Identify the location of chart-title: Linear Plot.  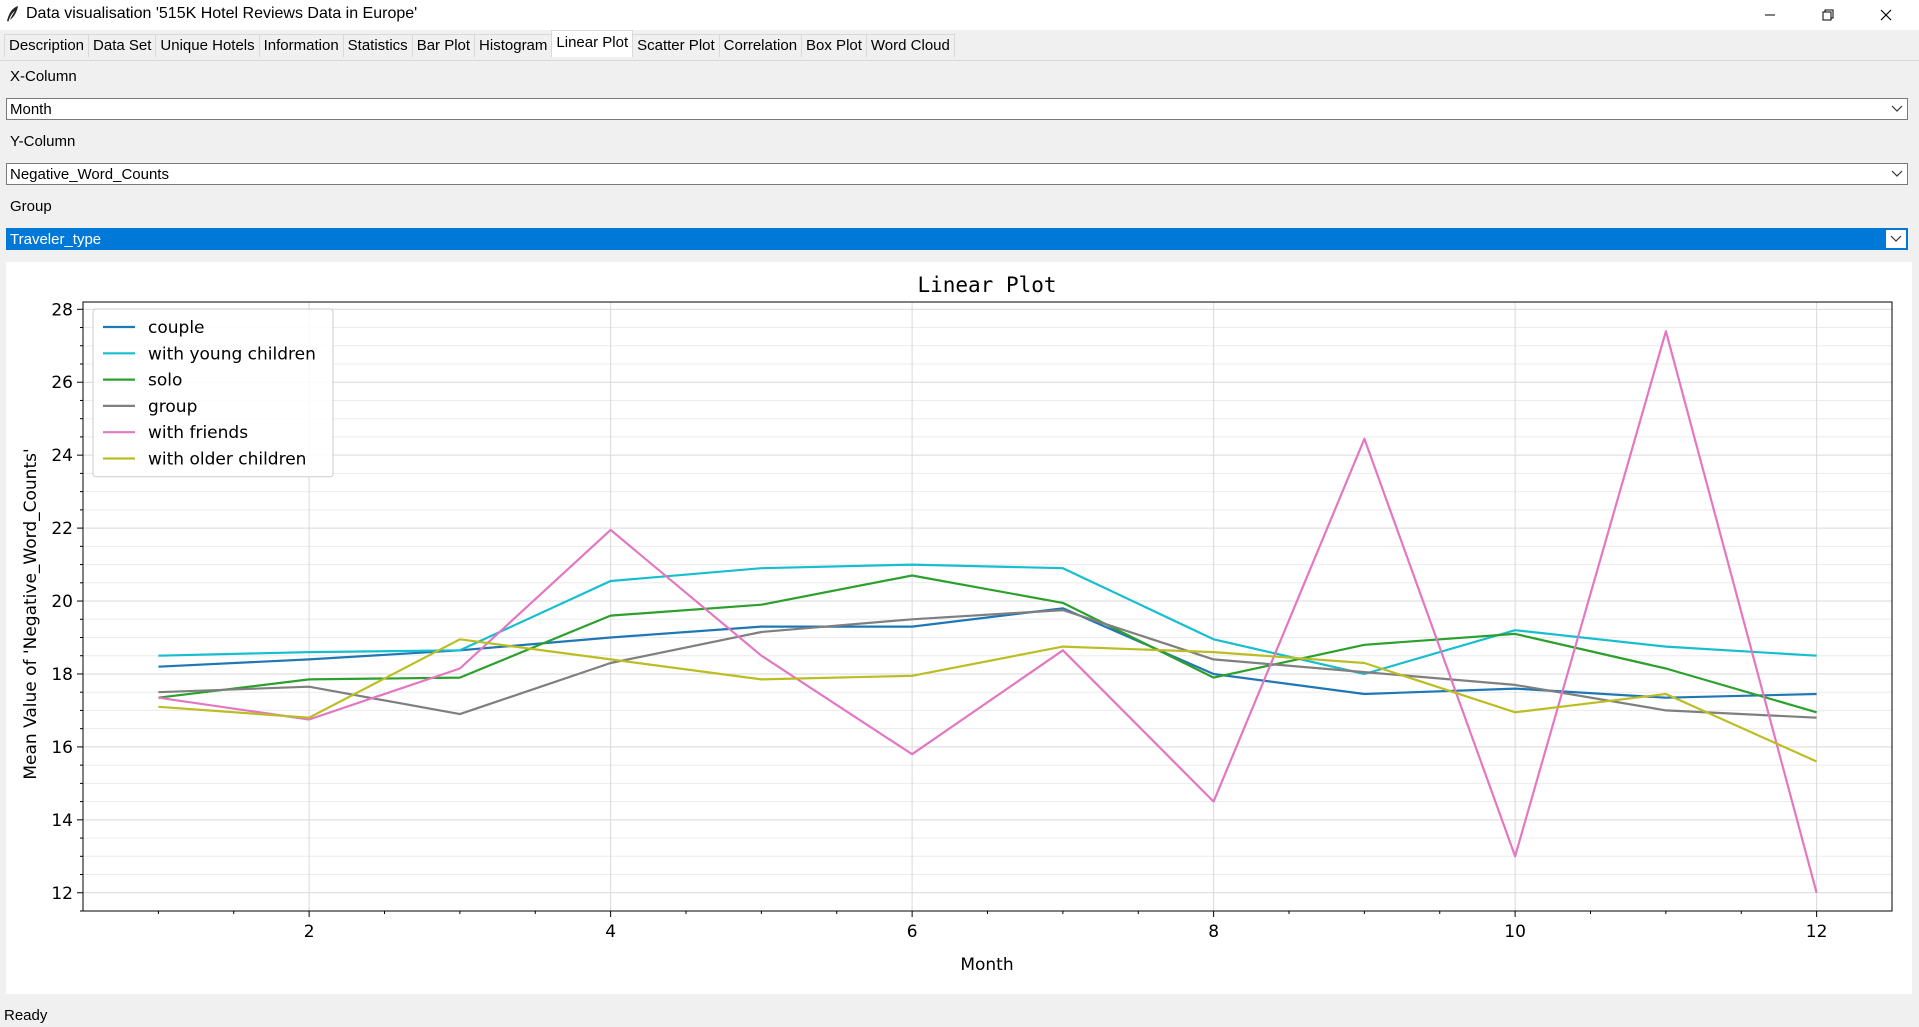
(986, 285).